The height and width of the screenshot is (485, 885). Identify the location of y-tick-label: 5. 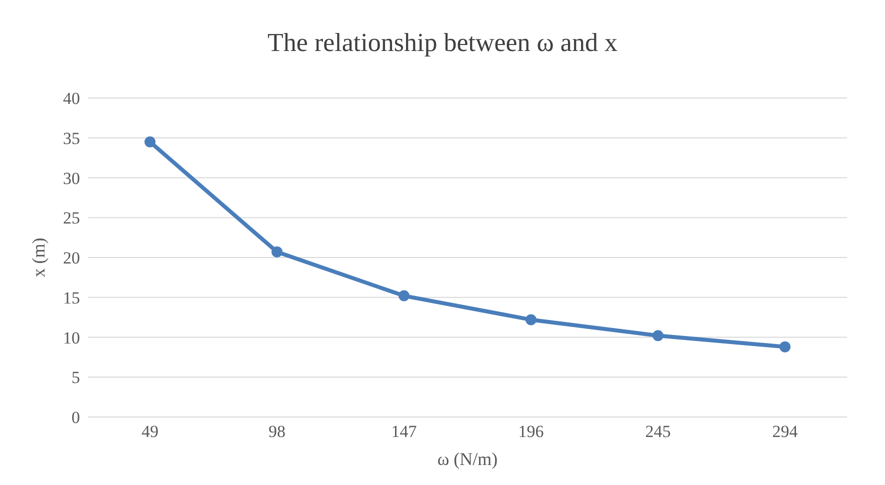
(76, 378).